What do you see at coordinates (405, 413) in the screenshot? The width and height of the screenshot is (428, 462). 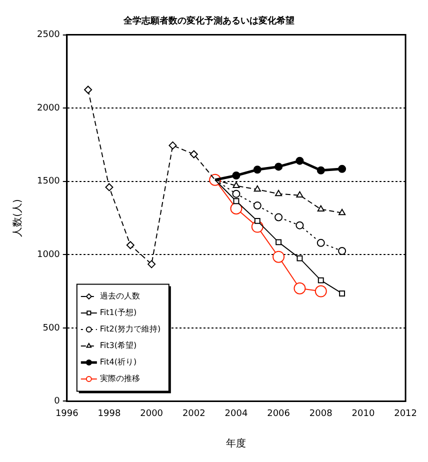 I see `x-tick-label: 2012` at bounding box center [405, 413].